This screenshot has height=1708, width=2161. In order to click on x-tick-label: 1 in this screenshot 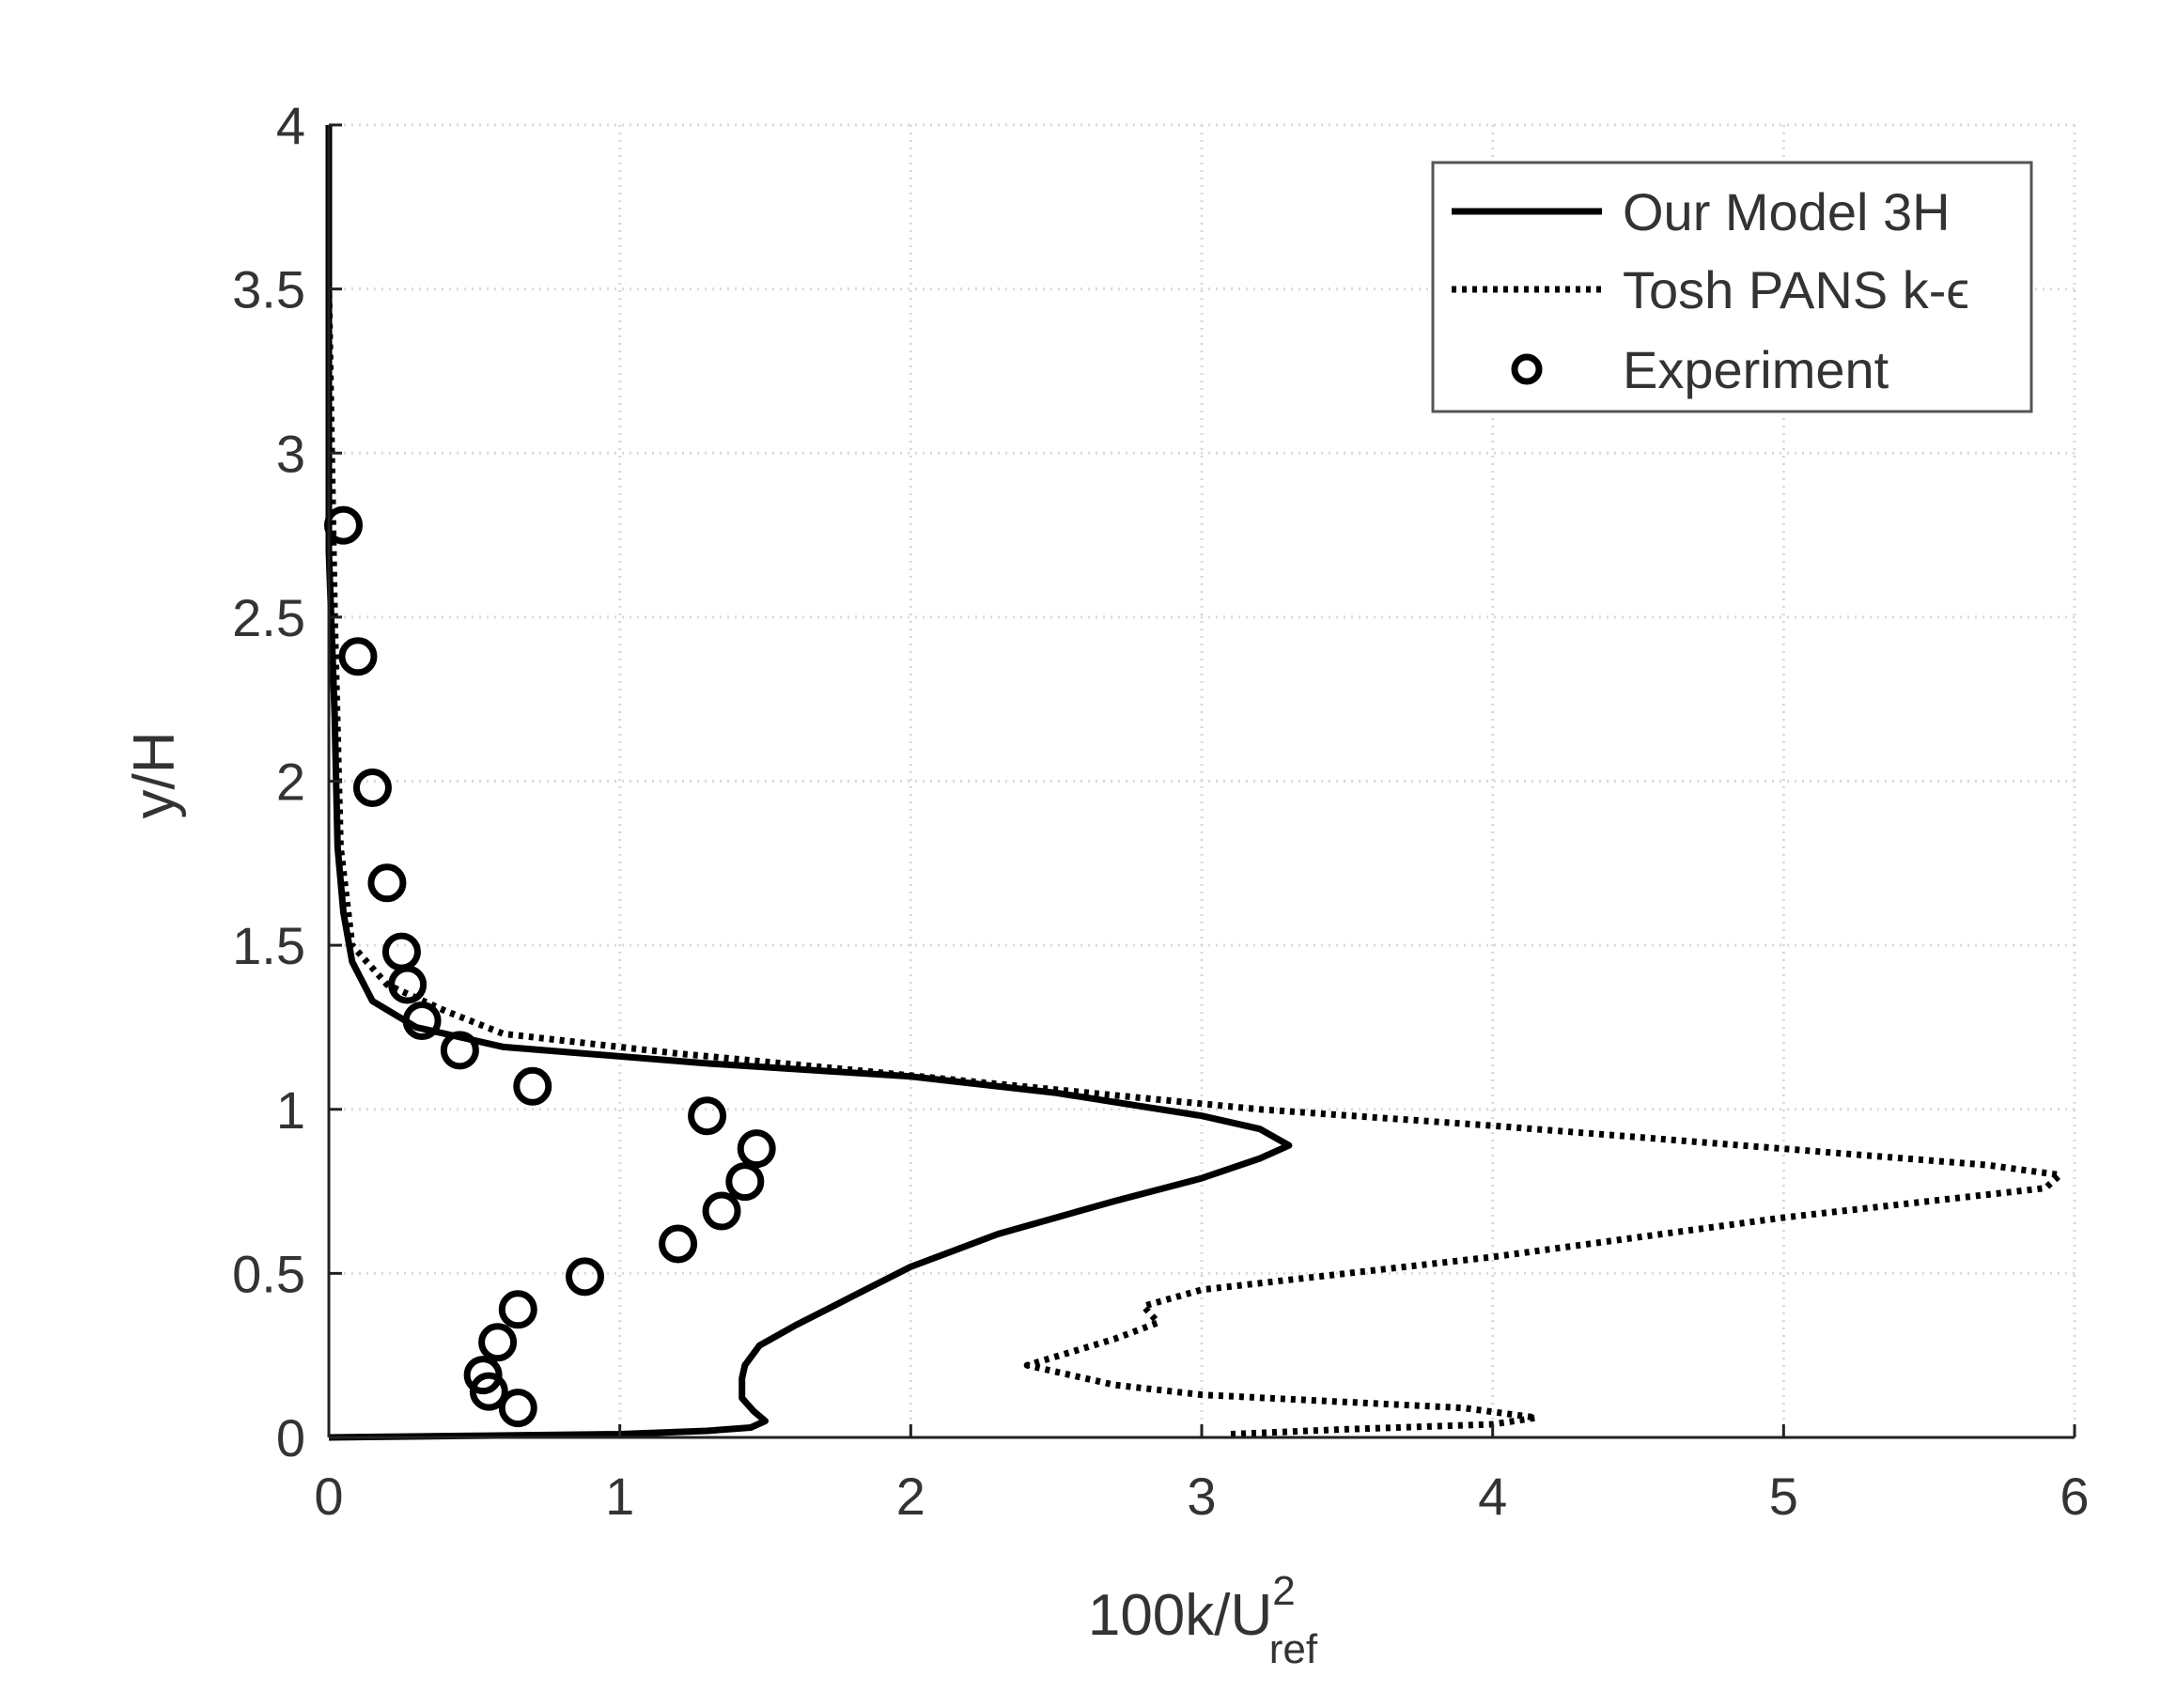, I will do `click(619, 1496)`.